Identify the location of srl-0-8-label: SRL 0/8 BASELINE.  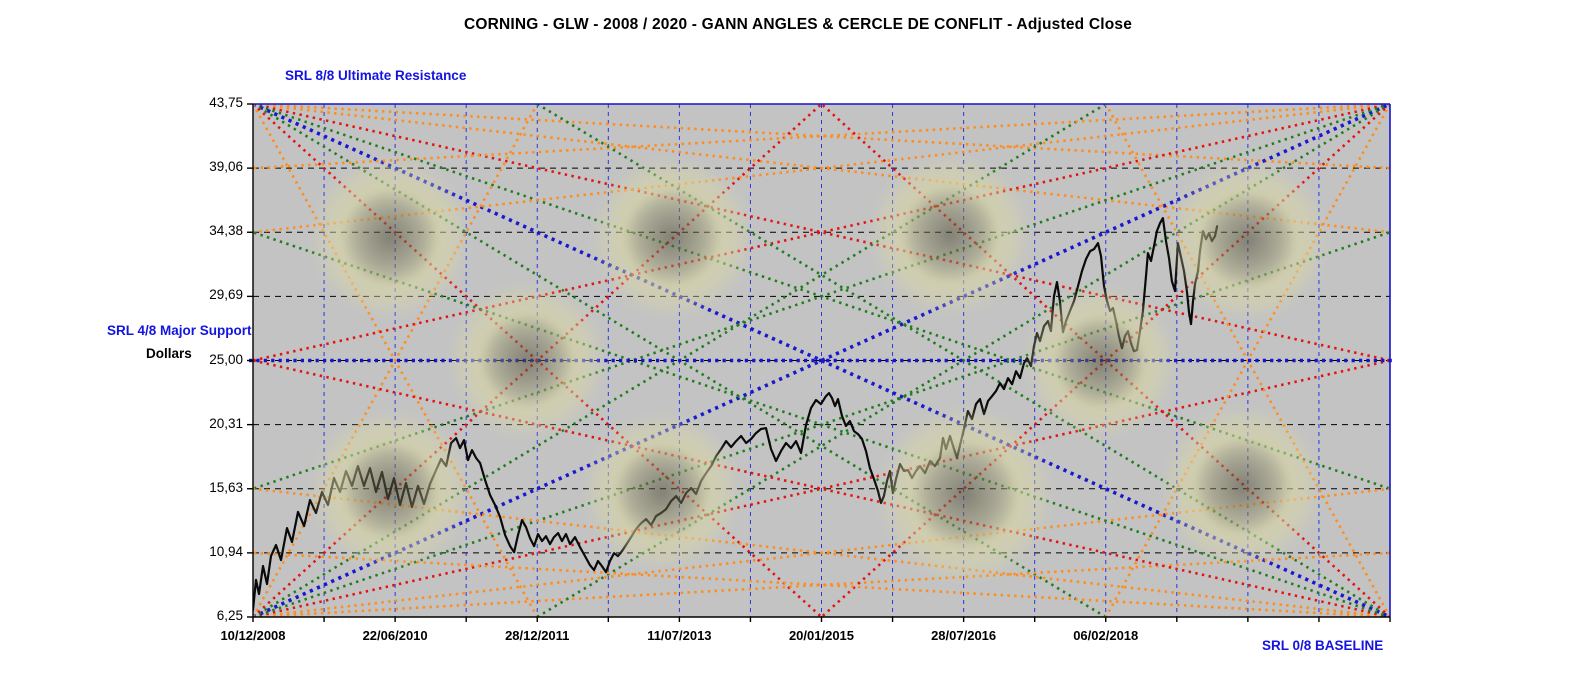
(1323, 645).